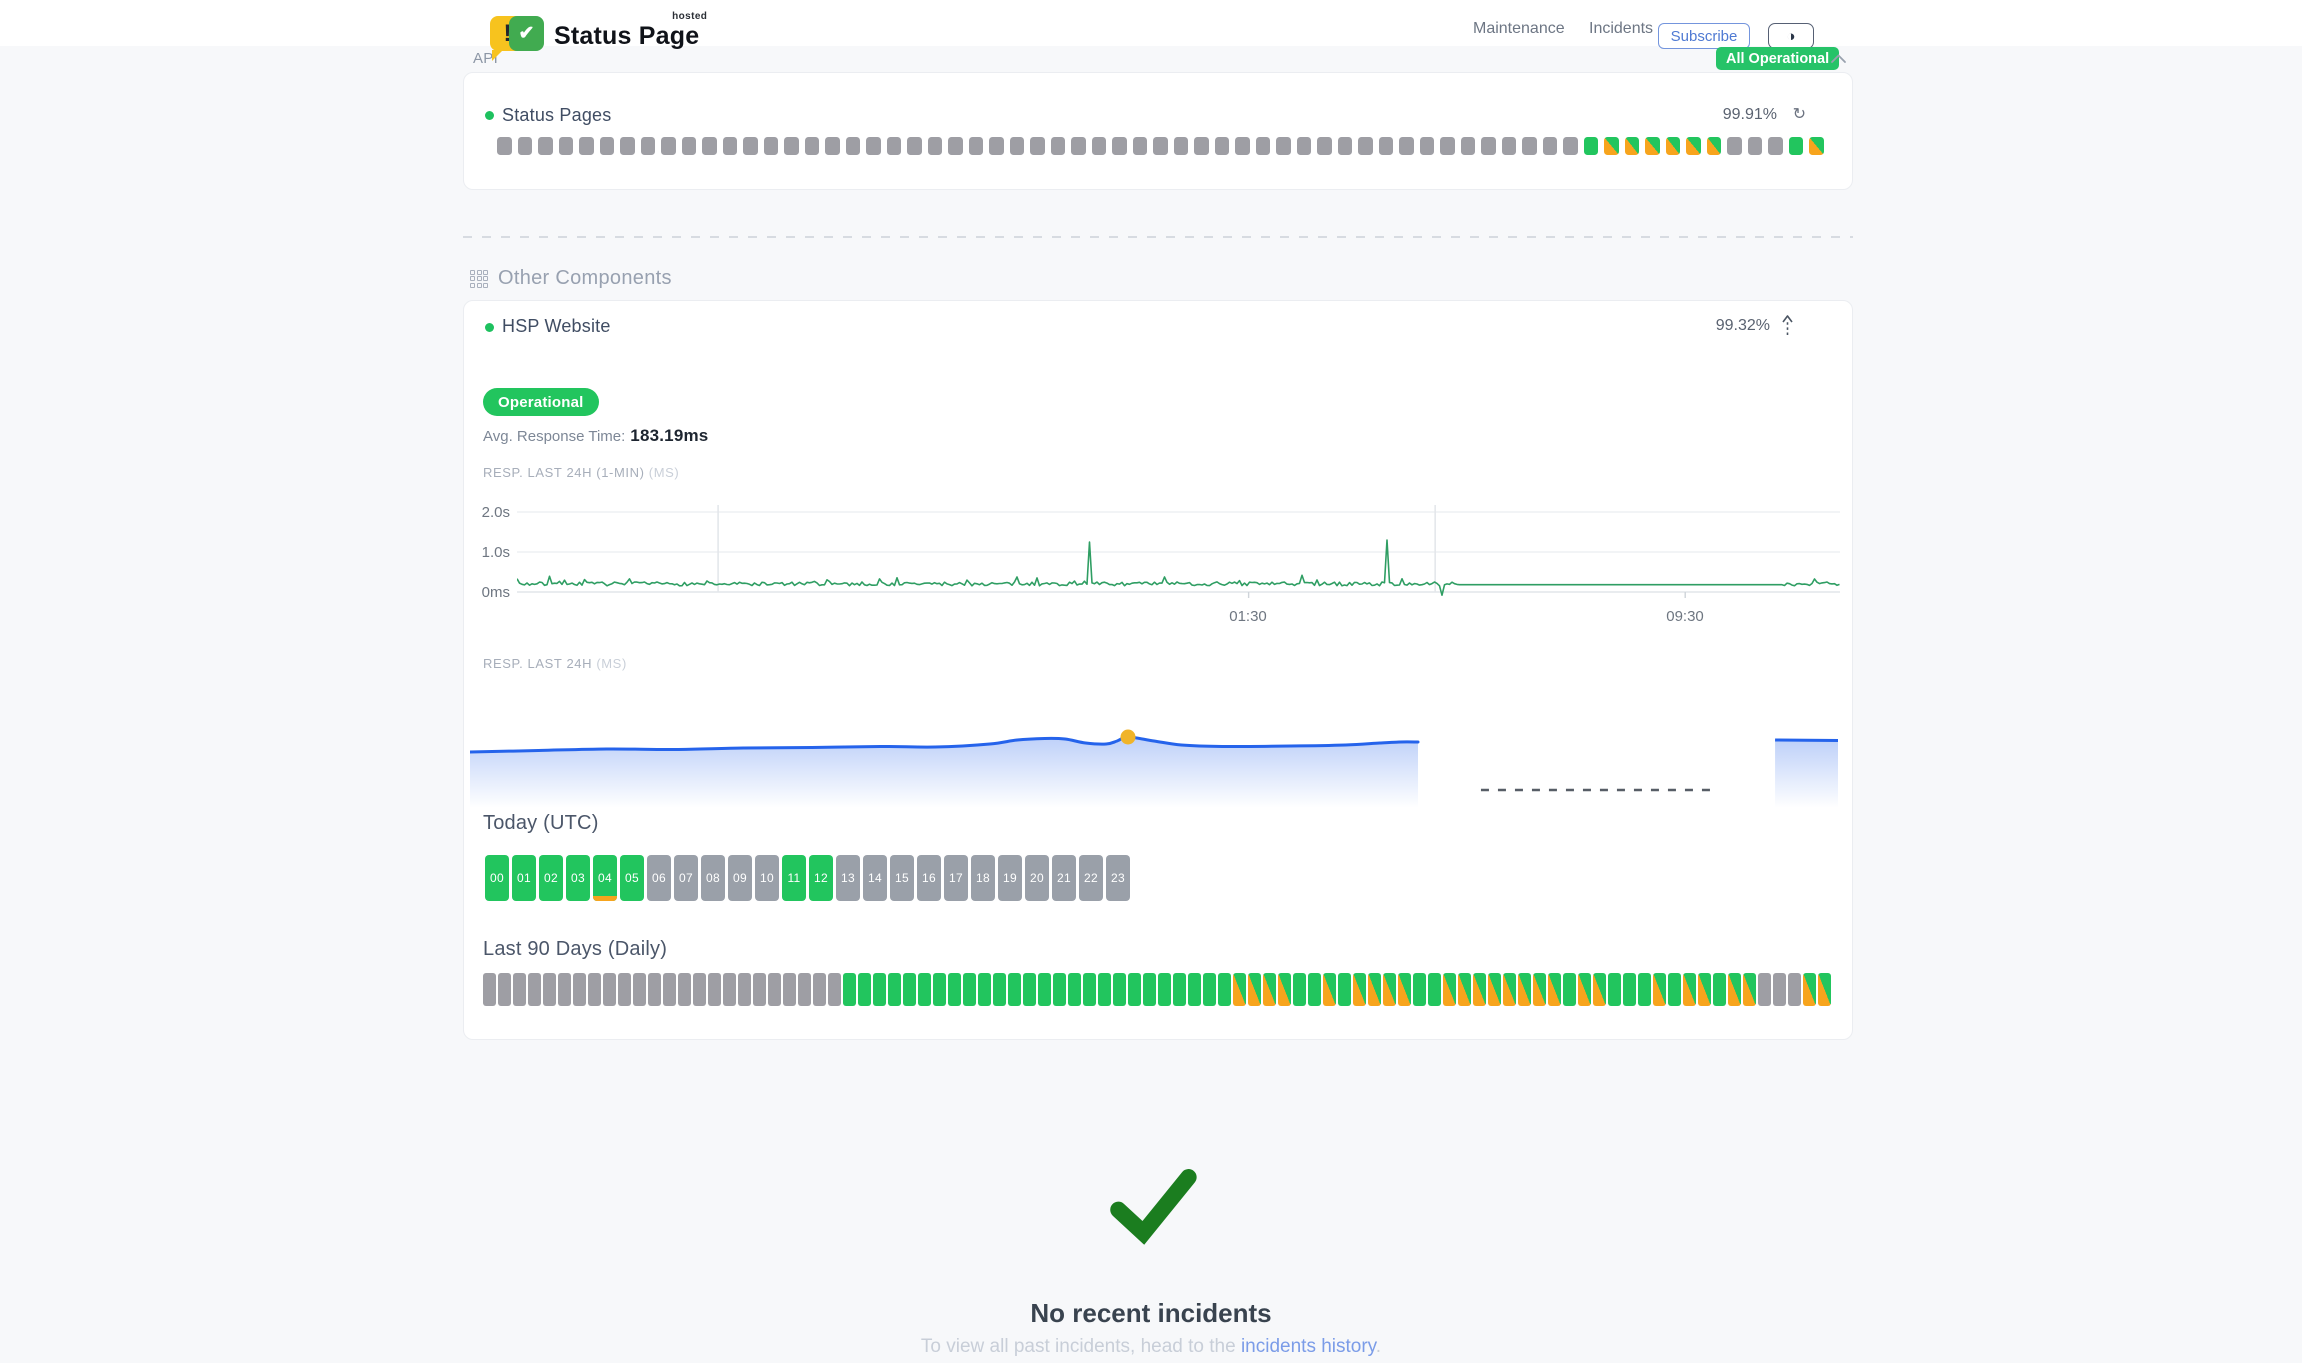  What do you see at coordinates (956, 878) in the screenshot?
I see `hour-block-17: 17` at bounding box center [956, 878].